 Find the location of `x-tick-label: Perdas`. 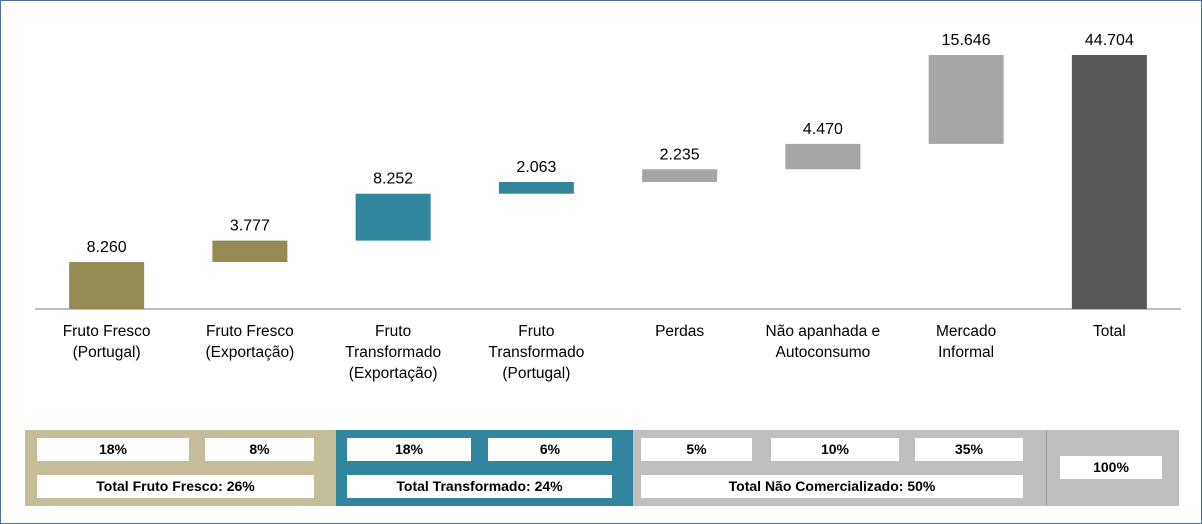

x-tick-label: Perdas is located at coordinates (680, 331).